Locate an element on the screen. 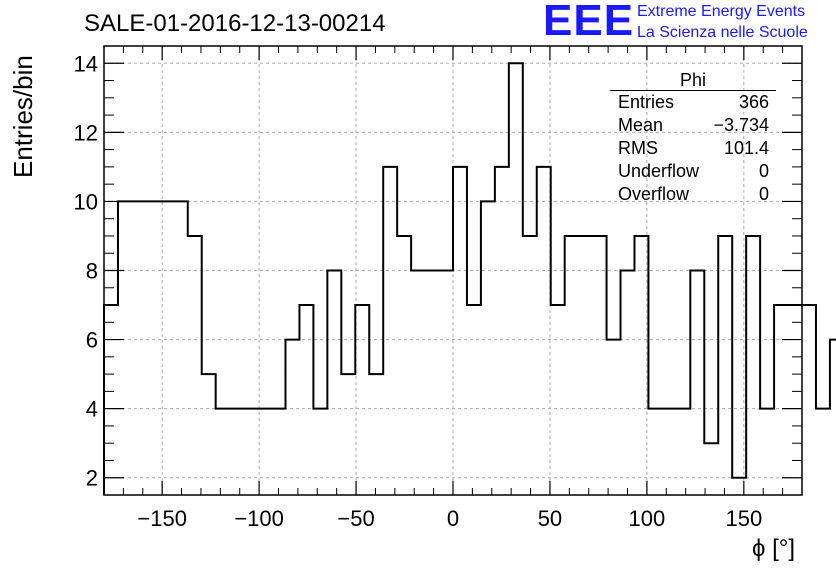 The image size is (836, 572). y-tick-label: 8 is located at coordinates (92, 271).